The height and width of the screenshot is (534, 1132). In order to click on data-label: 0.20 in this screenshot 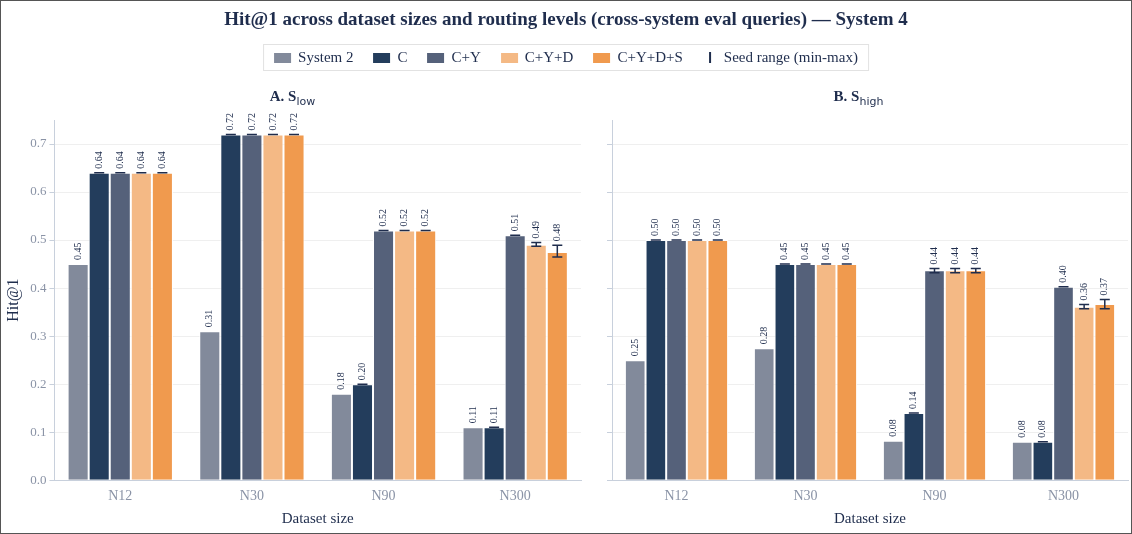, I will do `click(362, 371)`.